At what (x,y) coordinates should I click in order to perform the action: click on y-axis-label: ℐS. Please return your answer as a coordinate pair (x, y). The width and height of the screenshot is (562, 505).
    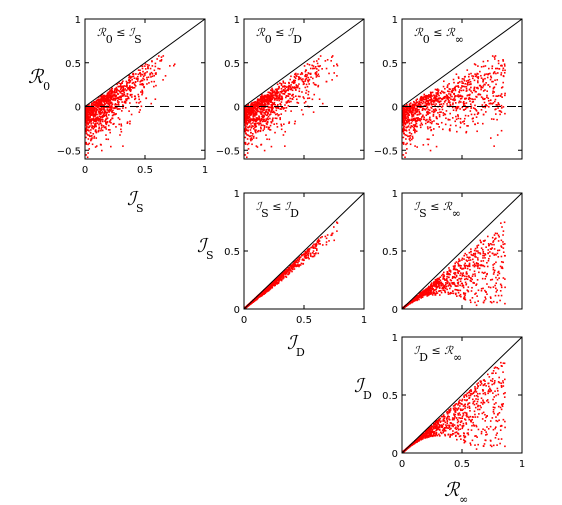
    Looking at the image, I should click on (205, 248).